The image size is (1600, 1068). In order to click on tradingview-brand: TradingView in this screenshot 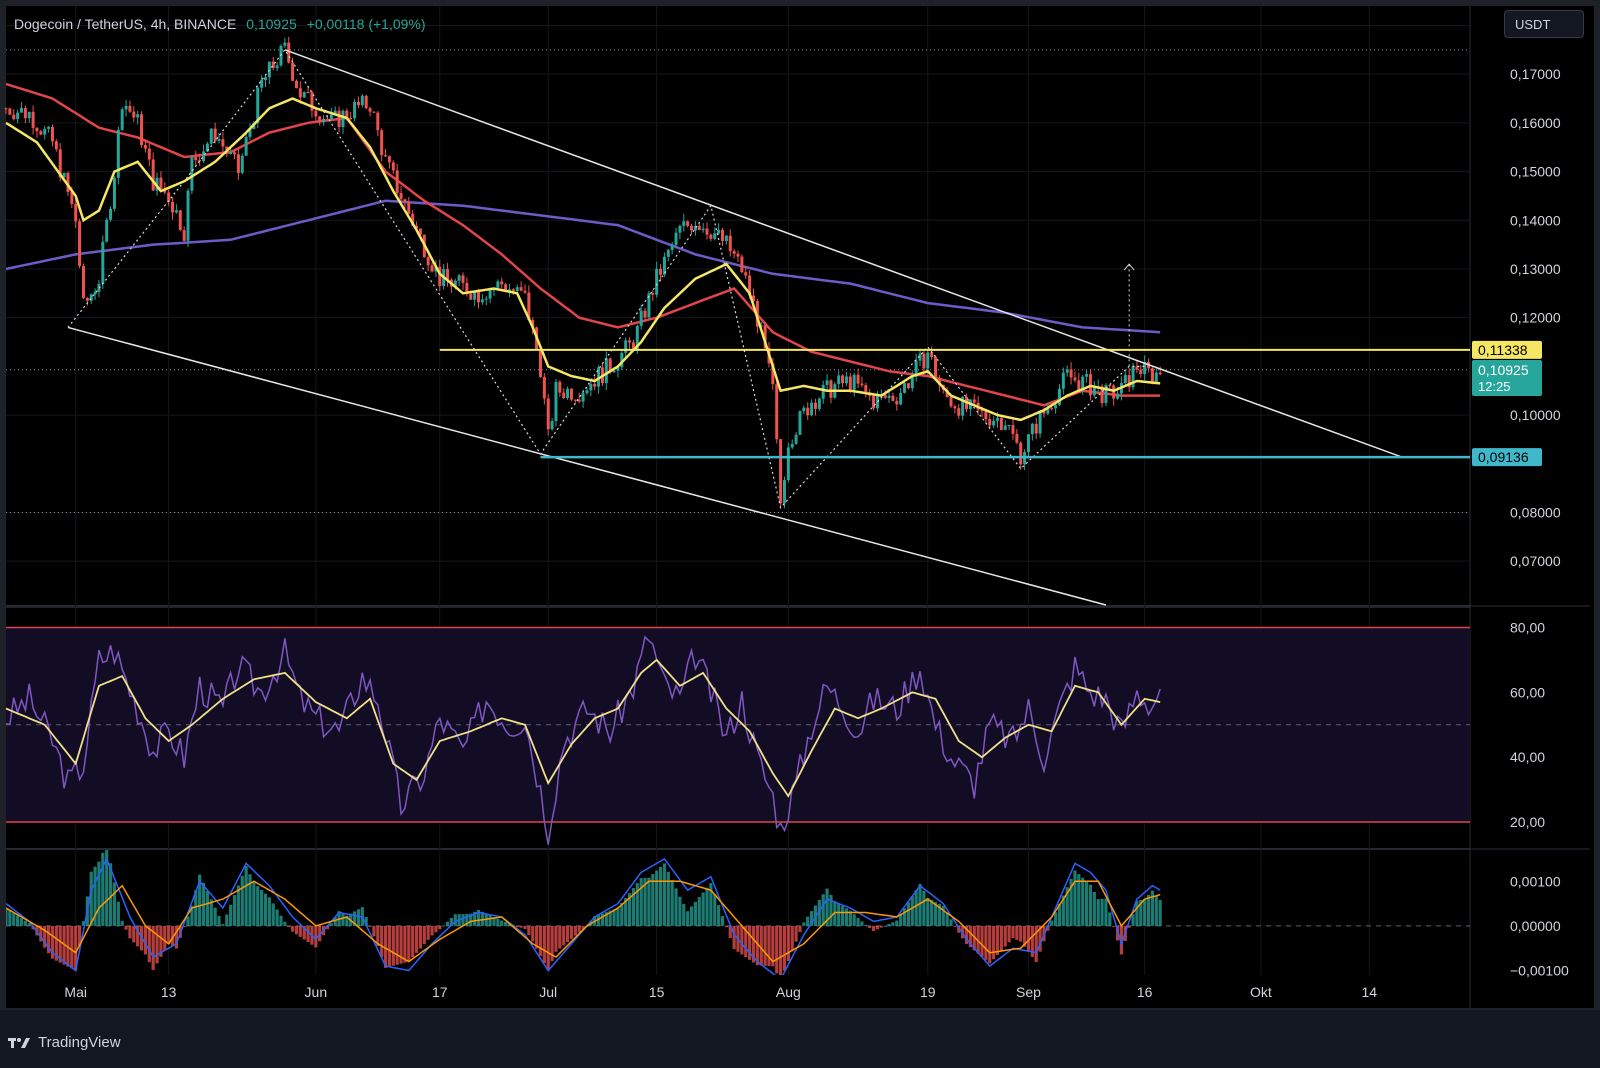, I will do `click(64, 1042)`.